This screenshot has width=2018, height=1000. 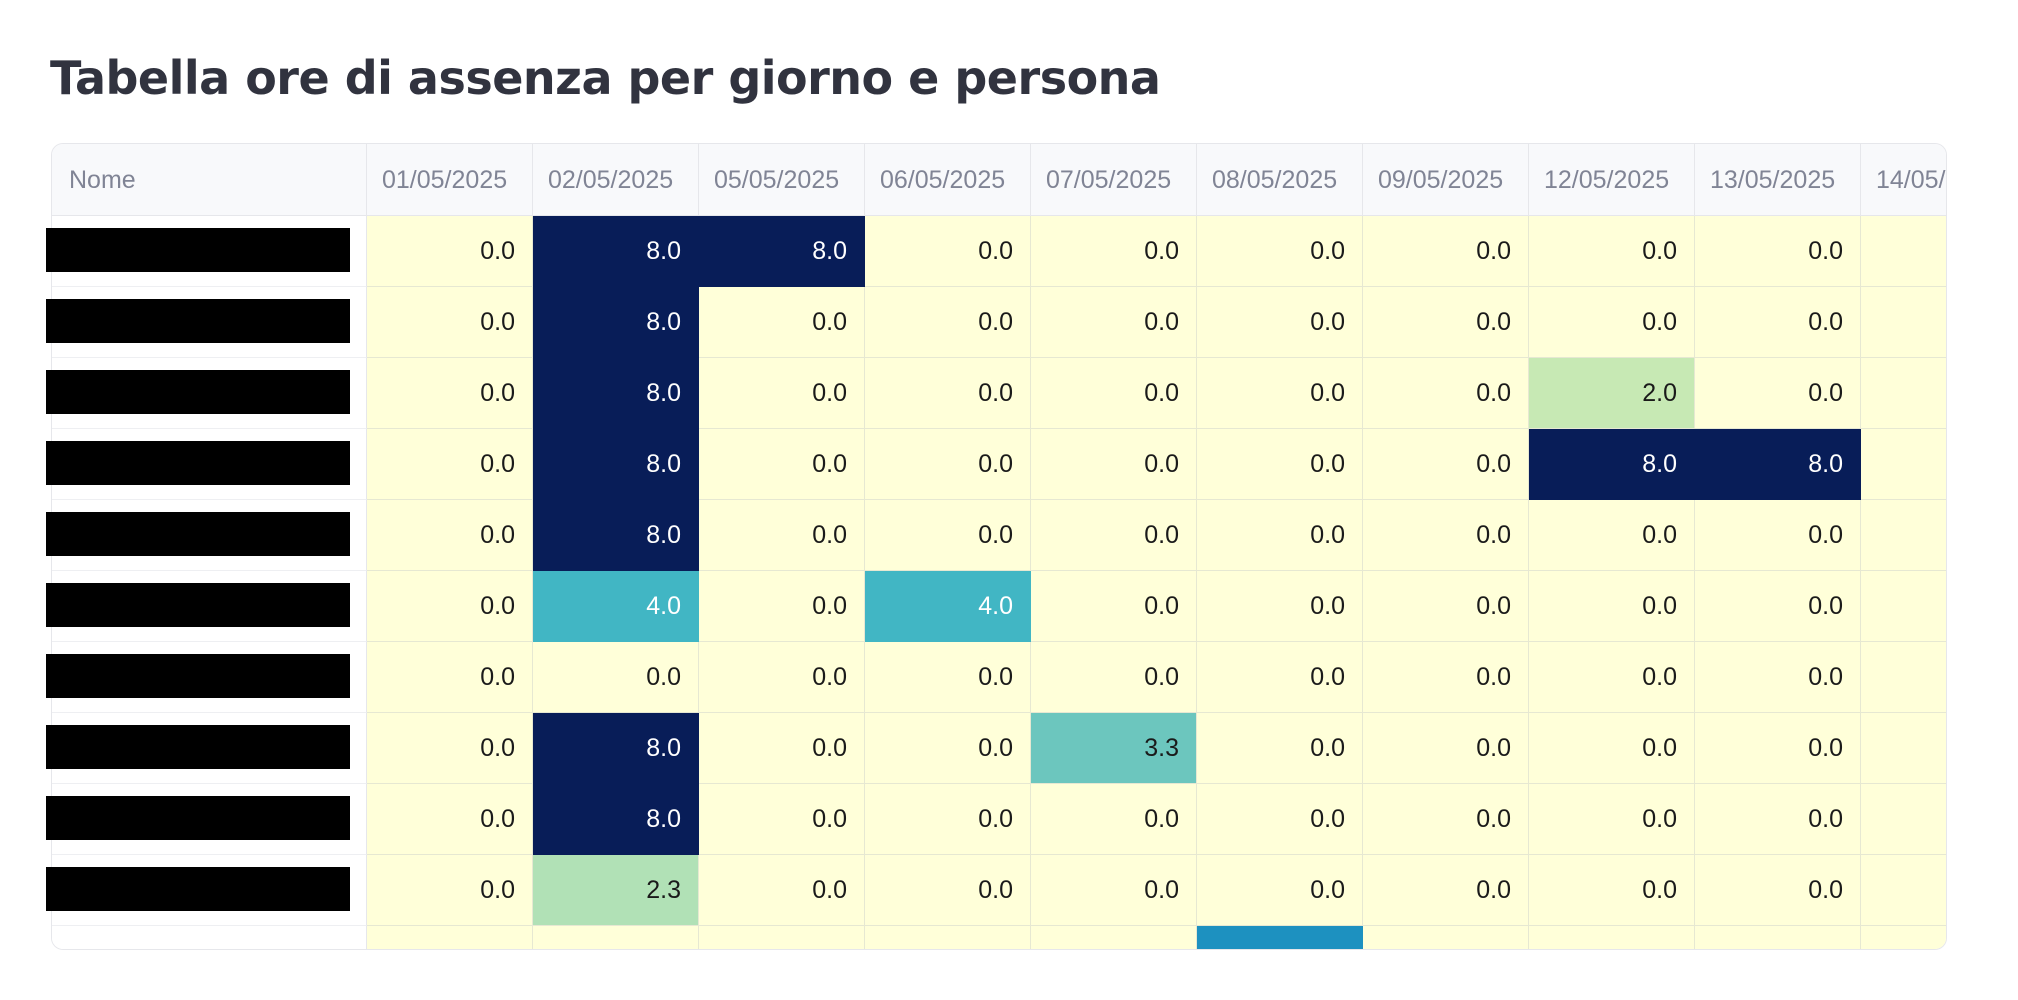 What do you see at coordinates (616, 180) in the screenshot?
I see `column-header-date: 02/05/2025` at bounding box center [616, 180].